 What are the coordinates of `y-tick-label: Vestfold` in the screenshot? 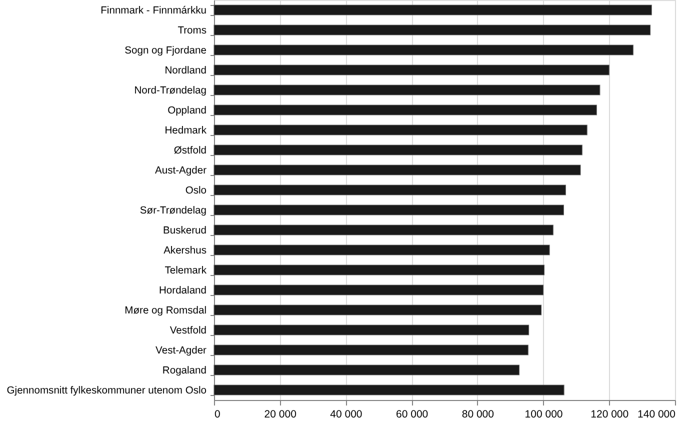 It's located at (188, 331).